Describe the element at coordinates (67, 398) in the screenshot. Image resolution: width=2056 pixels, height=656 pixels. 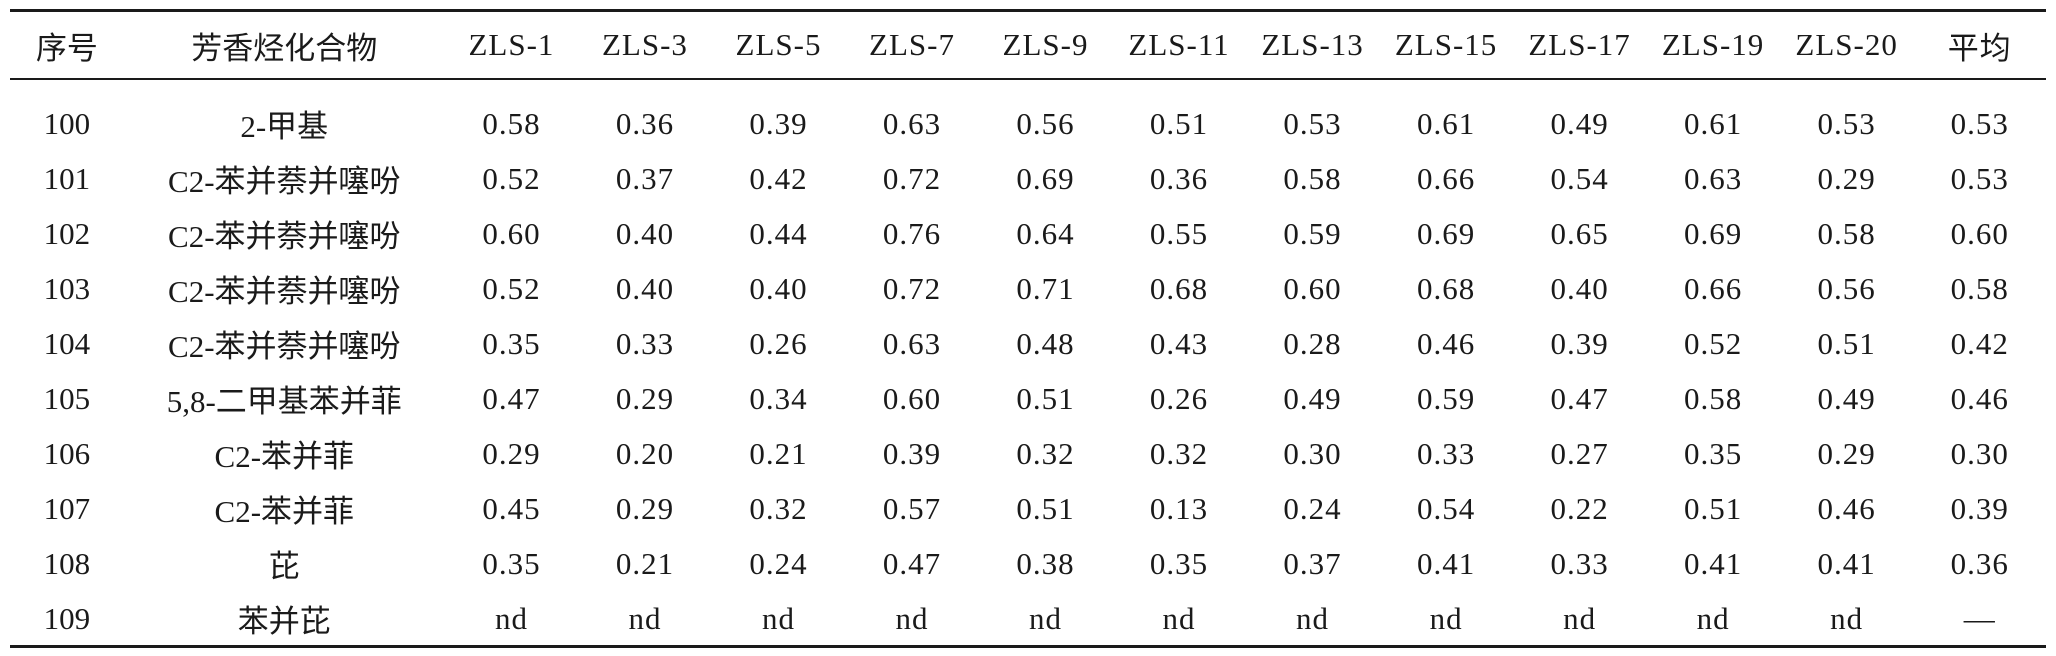
I see `row-number-cell: 105` at that location.